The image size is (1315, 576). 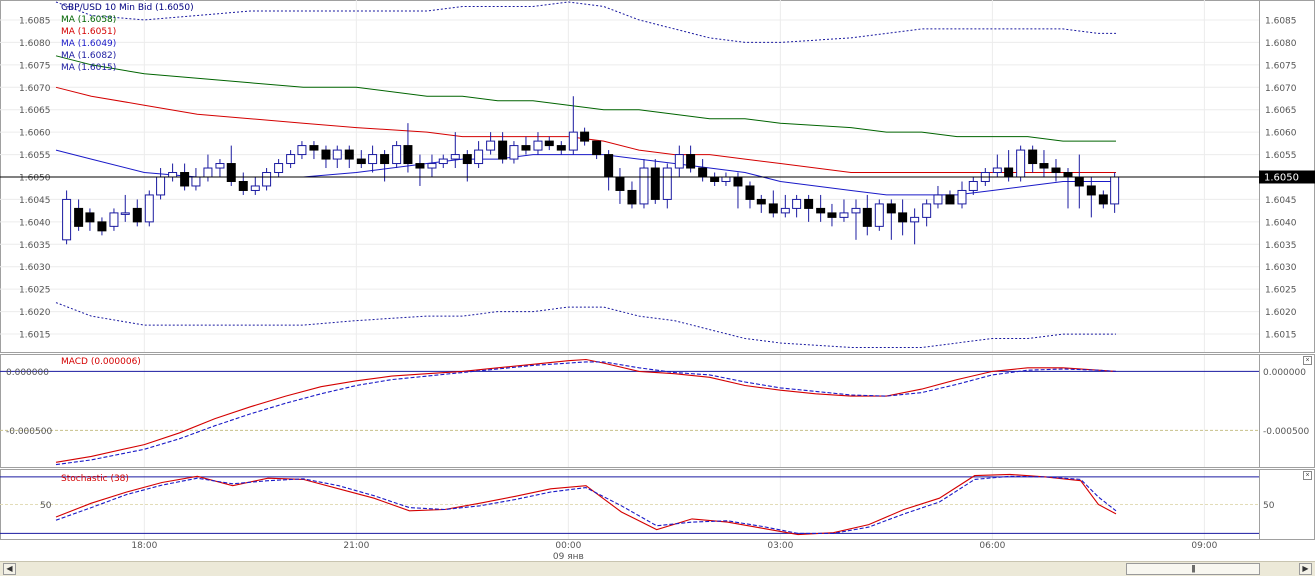 I want to click on legend-ma-5: MA (1.6015), so click(x=88, y=68).